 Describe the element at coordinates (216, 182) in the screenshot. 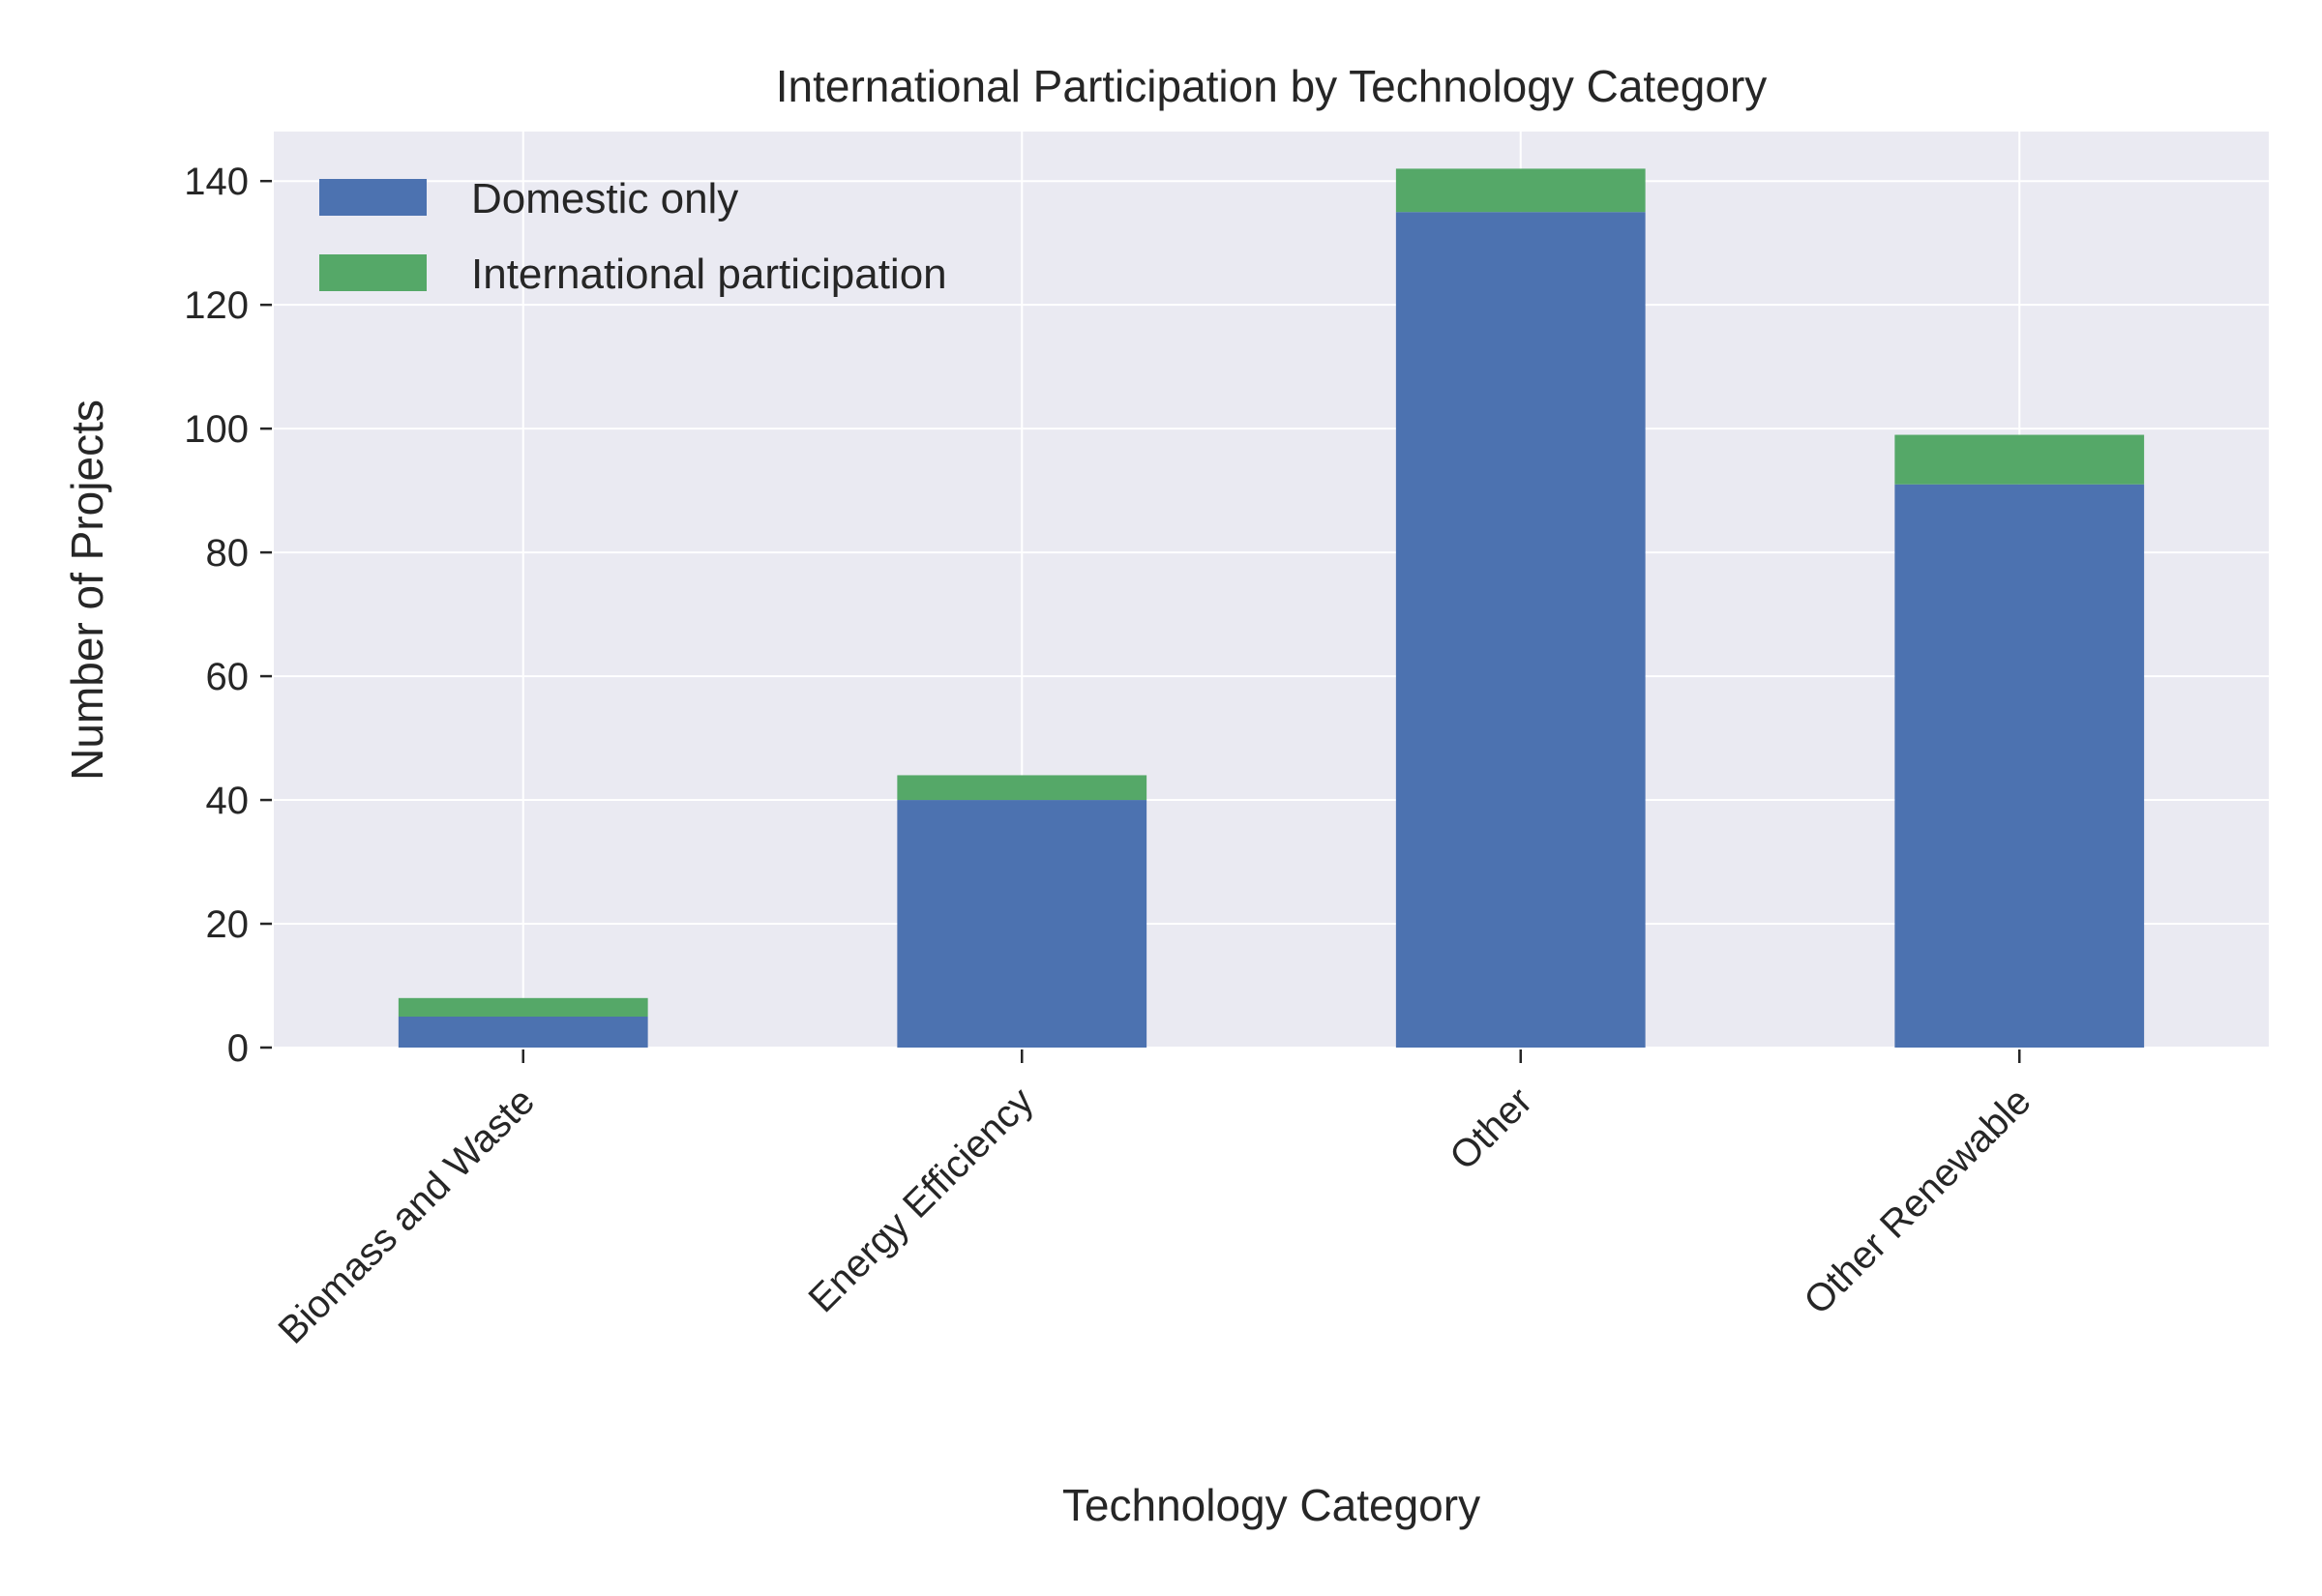

I see `y-tick-label: 140` at that location.